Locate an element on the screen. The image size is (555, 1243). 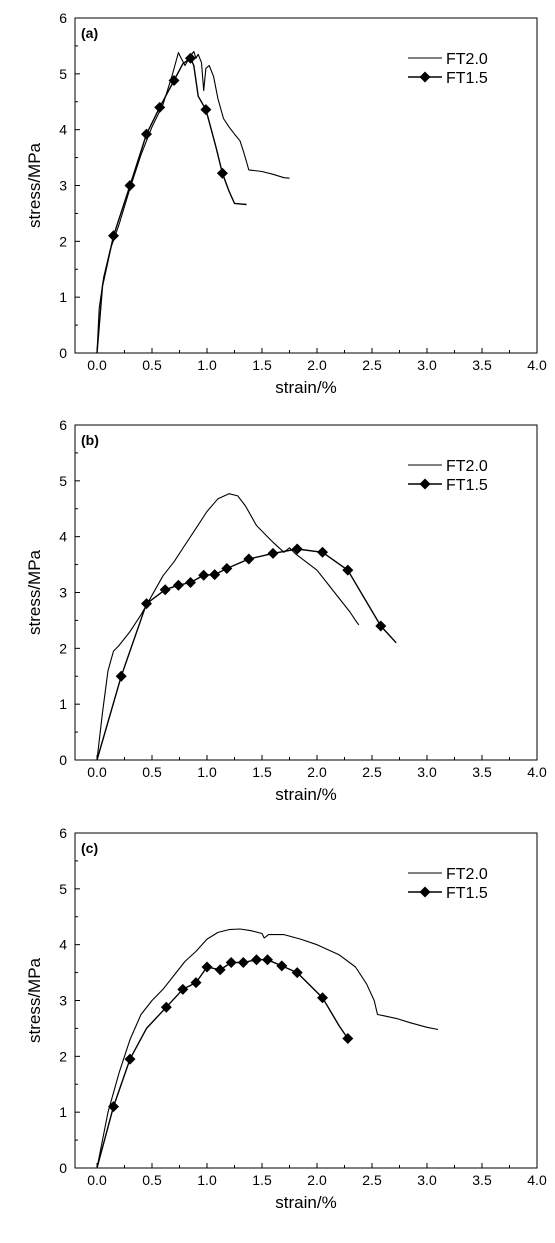
panel-label: (a) is located at coordinates (89, 33).